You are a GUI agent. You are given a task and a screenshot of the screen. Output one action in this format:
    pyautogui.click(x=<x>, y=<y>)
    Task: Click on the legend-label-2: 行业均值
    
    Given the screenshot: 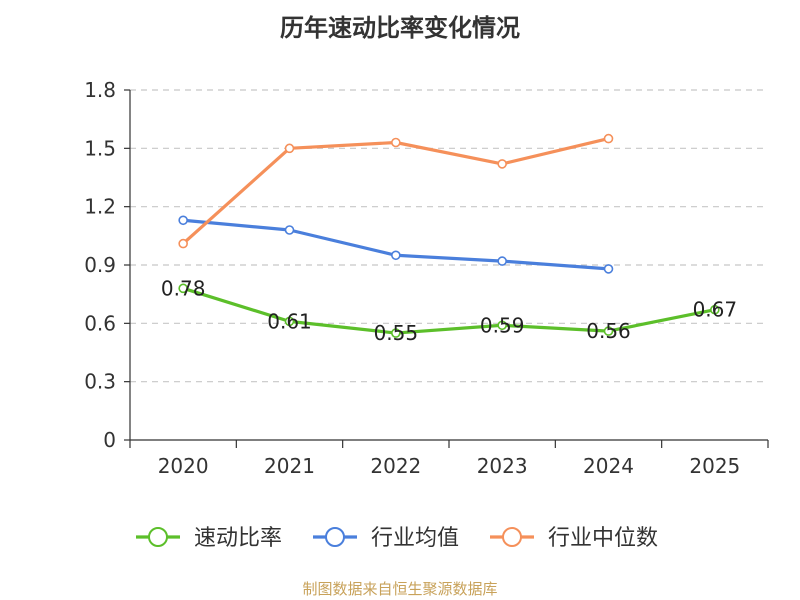 What is the action you would take?
    pyautogui.click(x=415, y=538)
    